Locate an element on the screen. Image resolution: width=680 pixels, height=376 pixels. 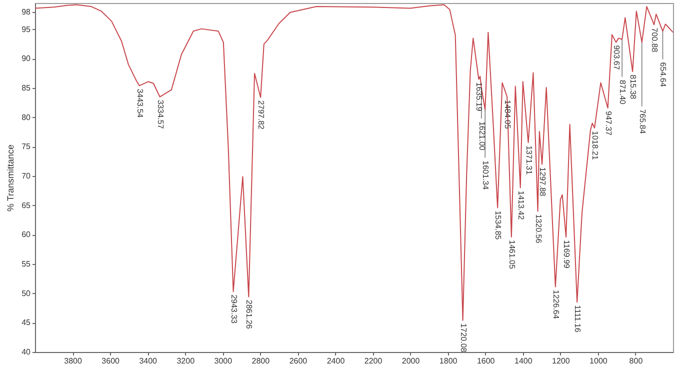
y-axis-title: % Transmittance is located at coordinates (11, 178).